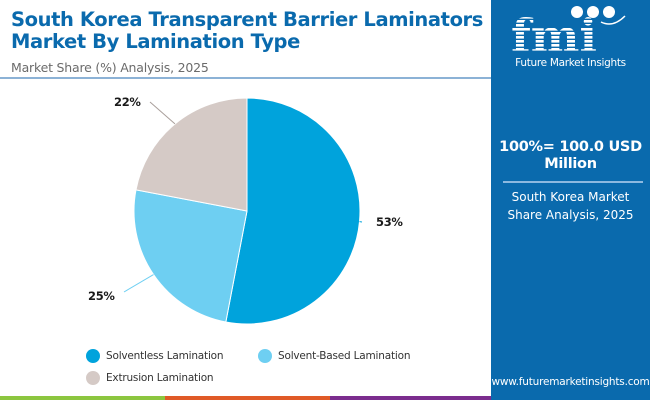 Image resolution: width=650 pixels, height=400 pixels. What do you see at coordinates (344, 356) in the screenshot?
I see `legend-label: Solvent-Based Lamination` at bounding box center [344, 356].